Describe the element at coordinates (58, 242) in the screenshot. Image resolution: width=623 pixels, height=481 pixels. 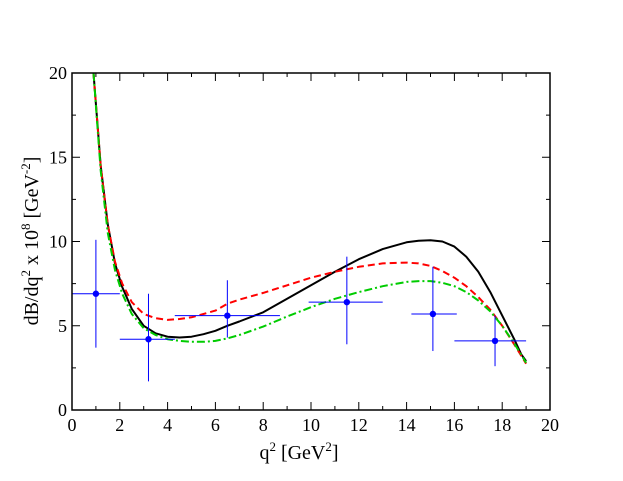
I see `y-tick-label: 10` at that location.